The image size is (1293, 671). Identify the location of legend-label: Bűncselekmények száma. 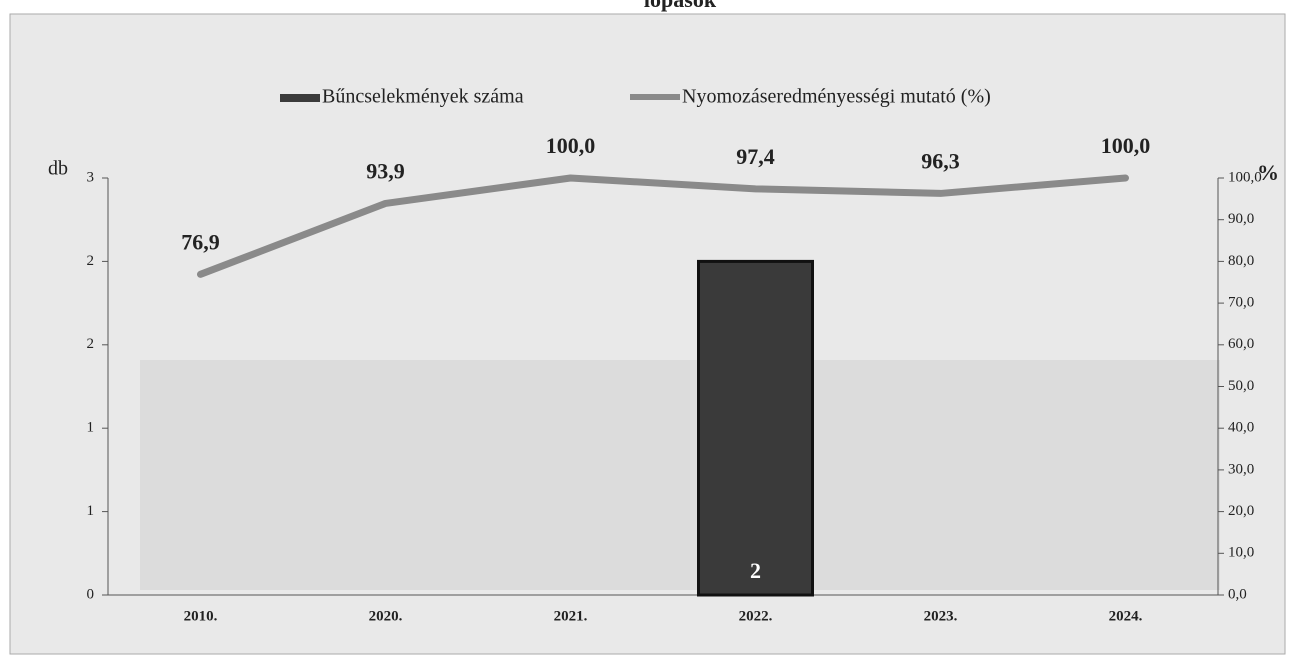
(423, 97).